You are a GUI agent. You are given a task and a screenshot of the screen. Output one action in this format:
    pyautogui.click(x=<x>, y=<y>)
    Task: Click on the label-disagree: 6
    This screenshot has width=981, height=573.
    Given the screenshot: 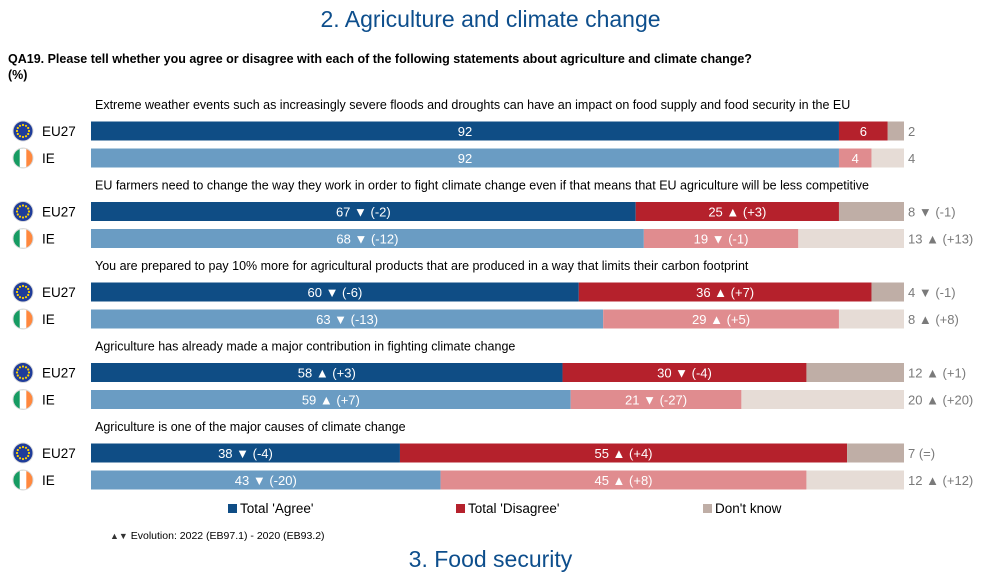 What is the action you would take?
    pyautogui.click(x=863, y=131)
    